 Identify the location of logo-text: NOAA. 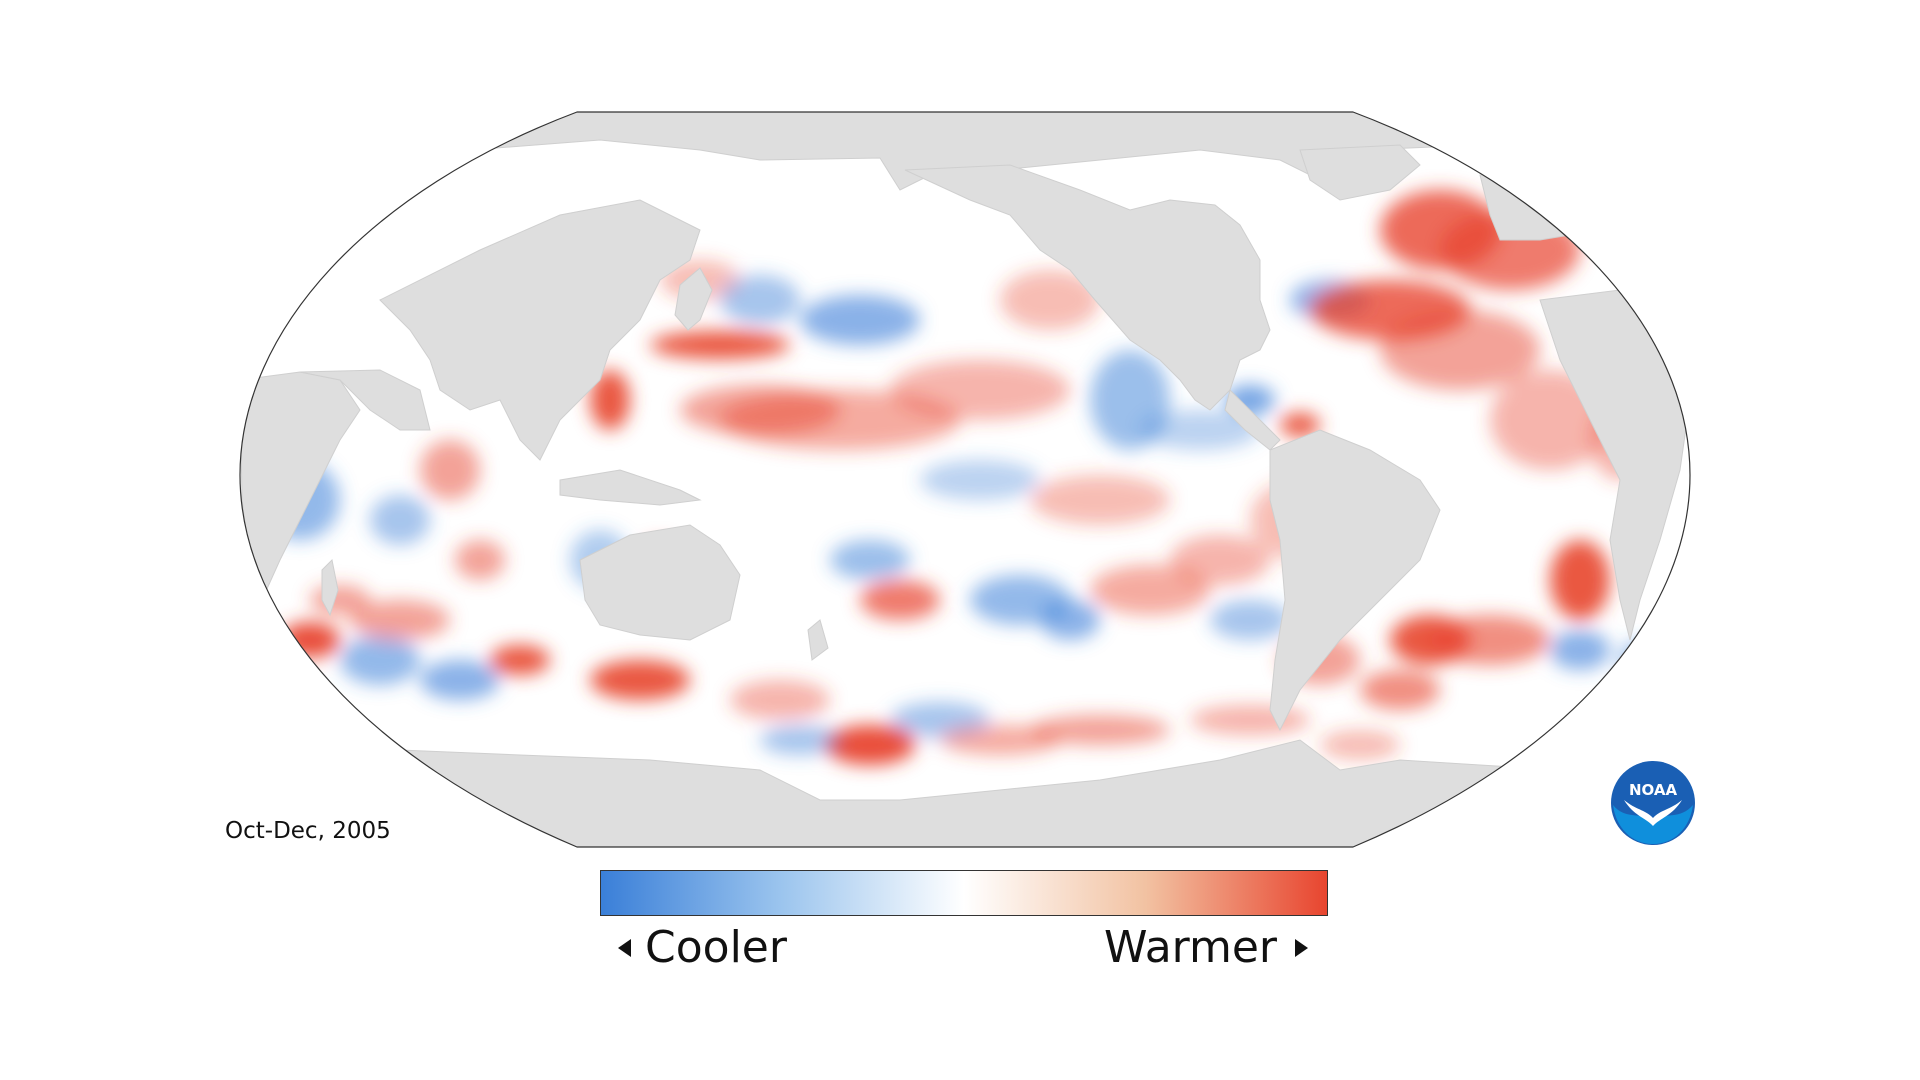
(1653, 790).